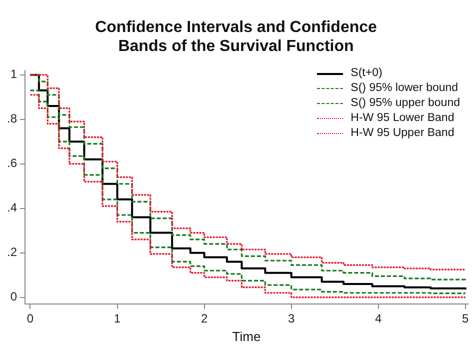  Describe the element at coordinates (12, 163) in the screenshot. I see `y-tick-label: .6` at that location.